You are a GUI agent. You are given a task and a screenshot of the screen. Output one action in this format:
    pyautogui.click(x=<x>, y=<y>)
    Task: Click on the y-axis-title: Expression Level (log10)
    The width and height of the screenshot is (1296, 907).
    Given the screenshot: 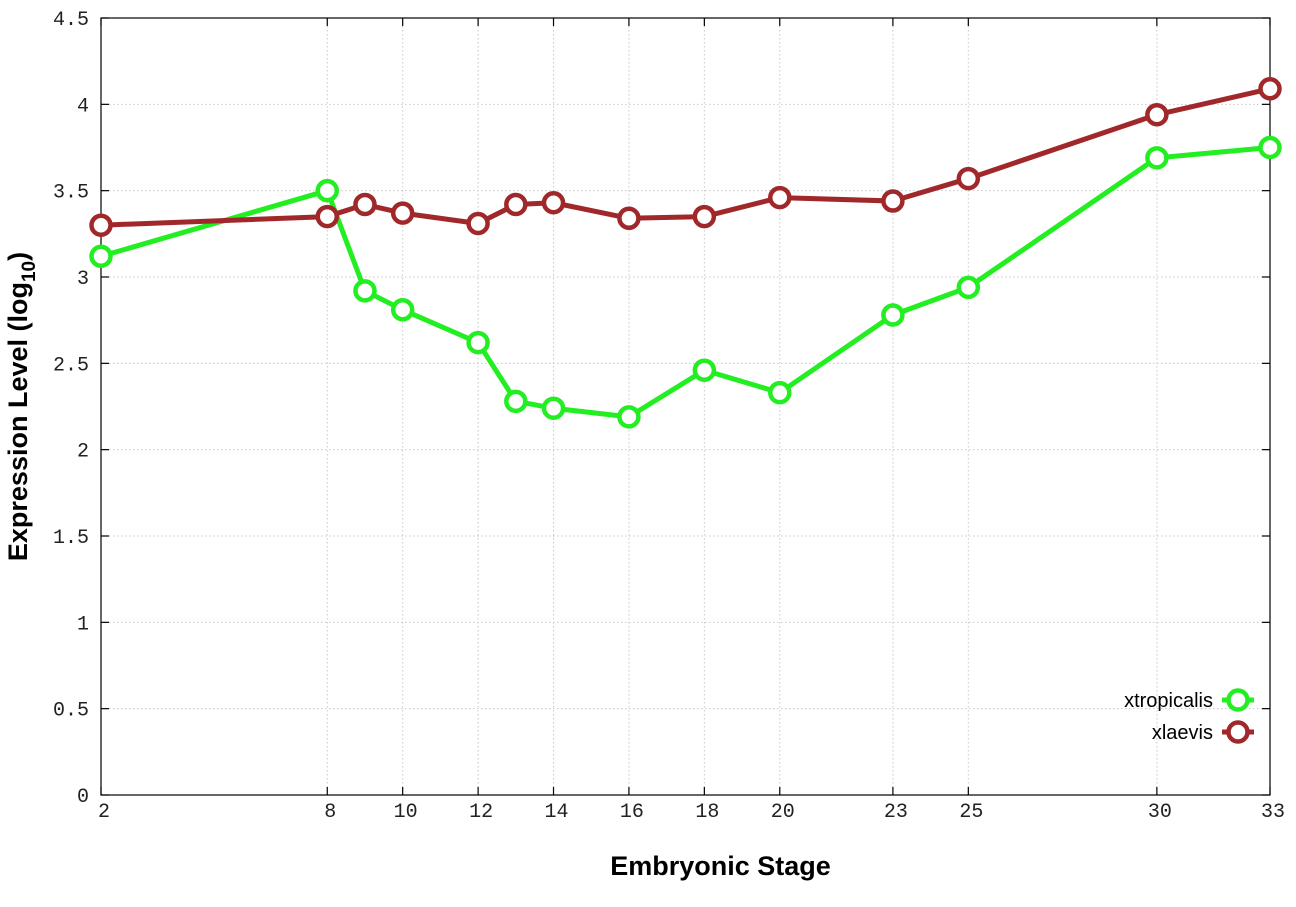 What is the action you would take?
    pyautogui.click(x=21, y=406)
    